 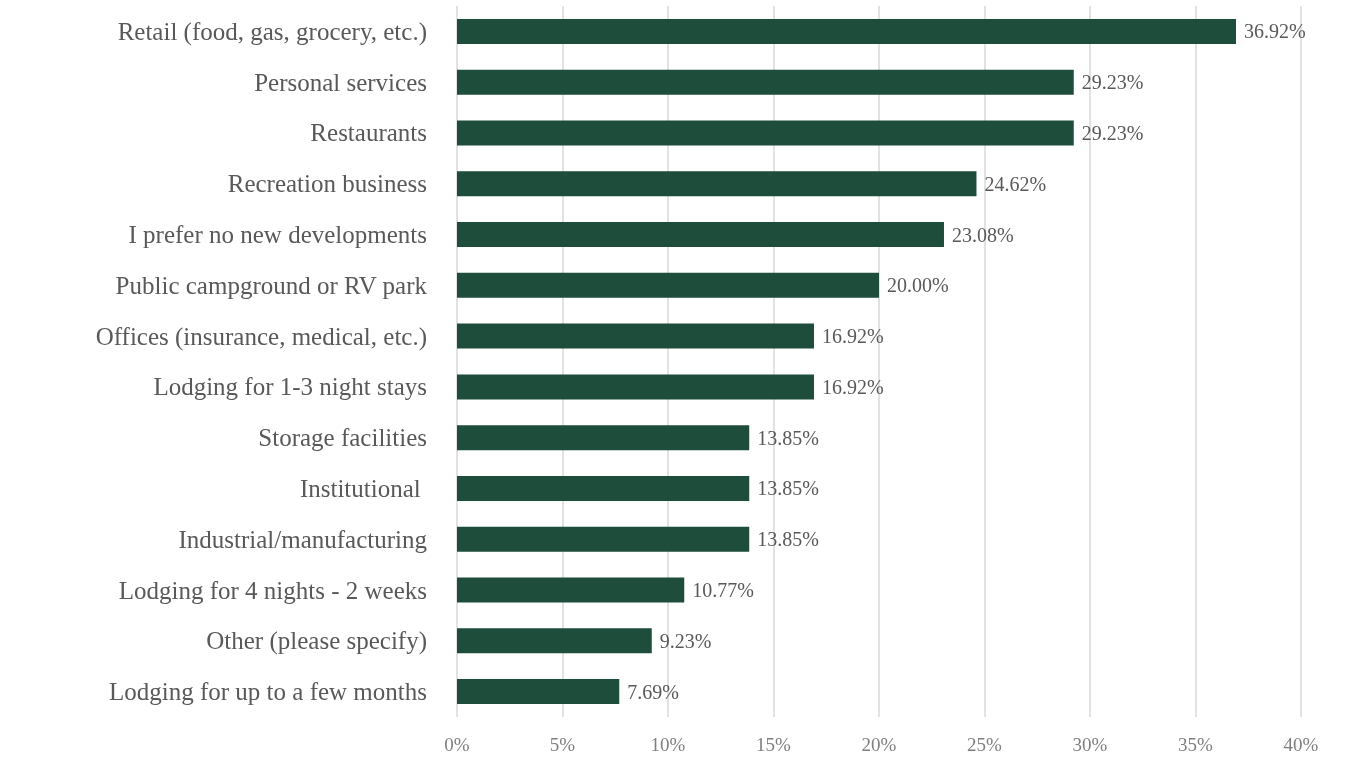 I want to click on y-tick-label: Industrial/manufacturing, so click(x=303, y=539).